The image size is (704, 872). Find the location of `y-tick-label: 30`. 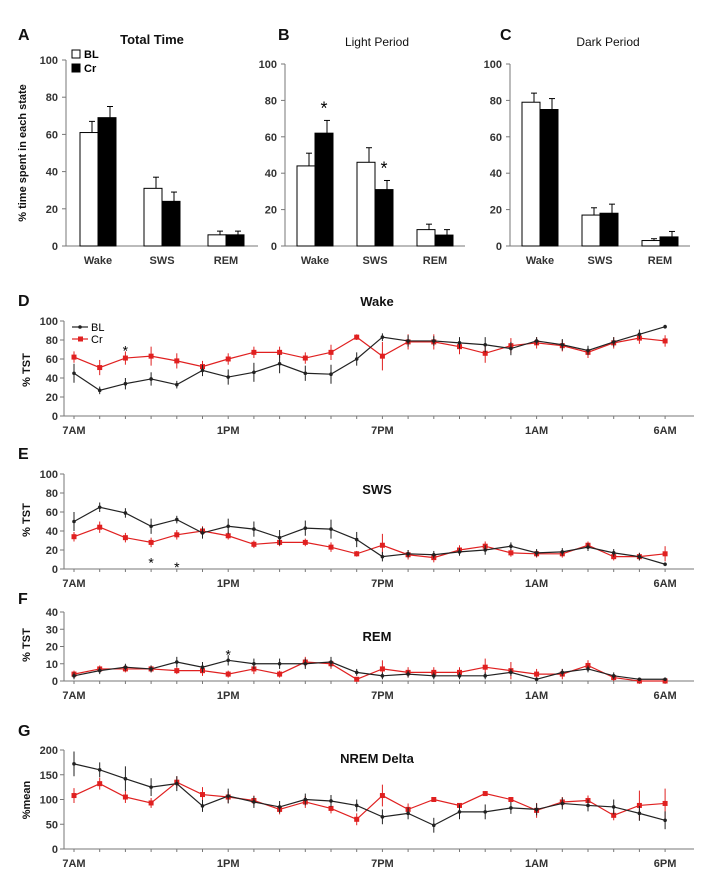

y-tick-label: 30 is located at coordinates (52, 630).